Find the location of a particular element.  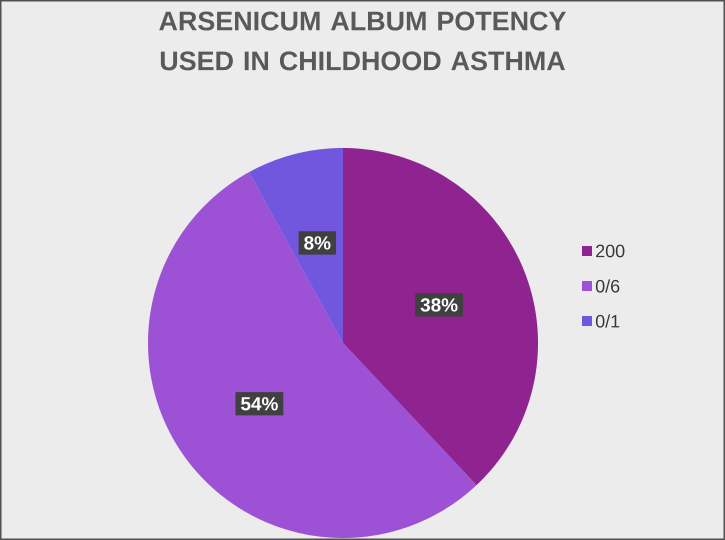

legend-label: 200 is located at coordinates (610, 251).